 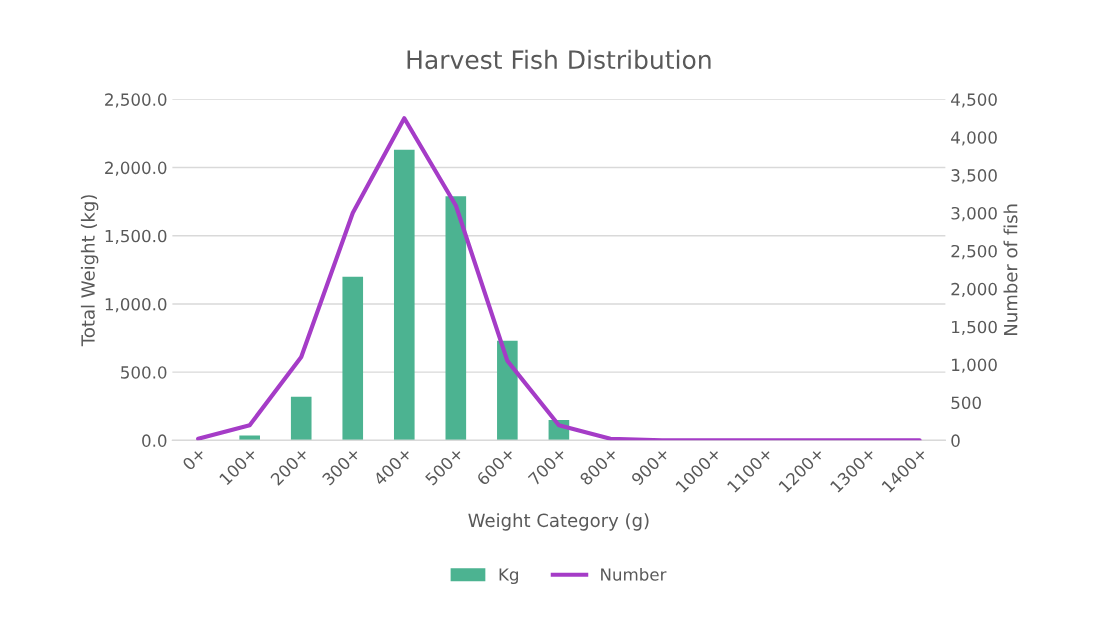 What do you see at coordinates (974, 100) in the screenshot?
I see `y2-tick-label: 4,500` at bounding box center [974, 100].